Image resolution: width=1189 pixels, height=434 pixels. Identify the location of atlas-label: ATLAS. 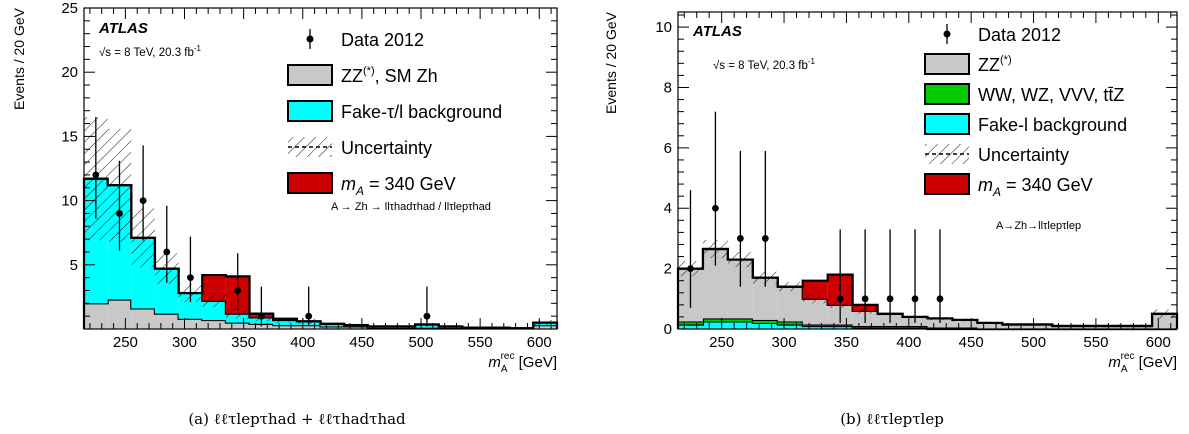
(123, 28).